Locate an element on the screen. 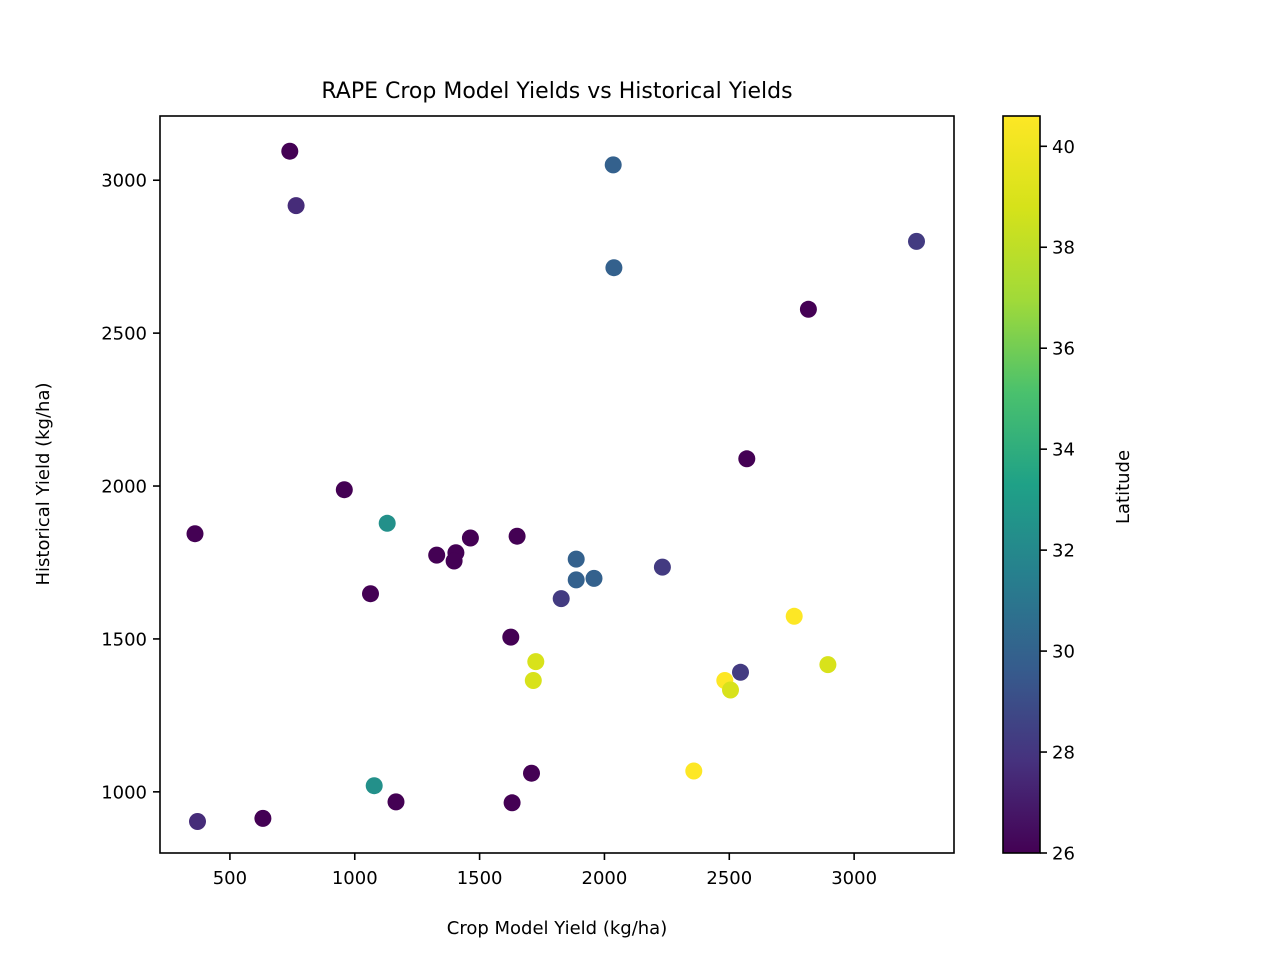 The height and width of the screenshot is (964, 1280). x-tick-label: 500 is located at coordinates (230, 878).